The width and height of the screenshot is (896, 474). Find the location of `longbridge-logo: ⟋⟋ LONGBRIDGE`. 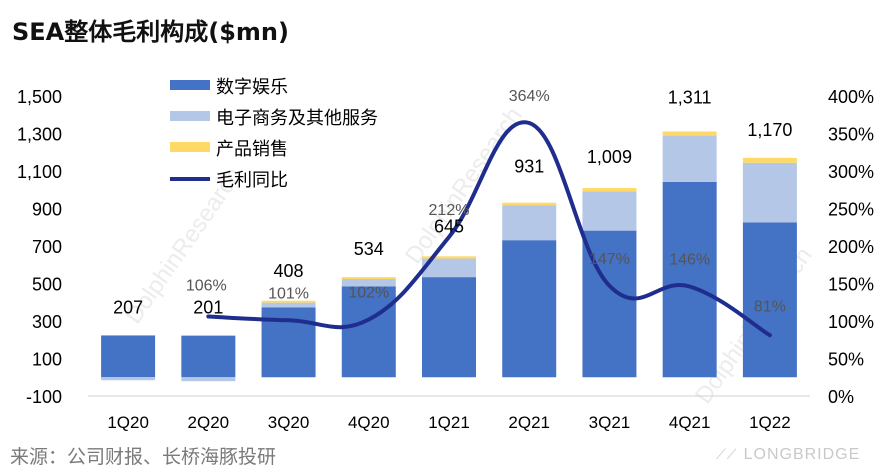

longbridge-logo: ⟋⟋ LONGBRIDGE is located at coordinates (788, 455).